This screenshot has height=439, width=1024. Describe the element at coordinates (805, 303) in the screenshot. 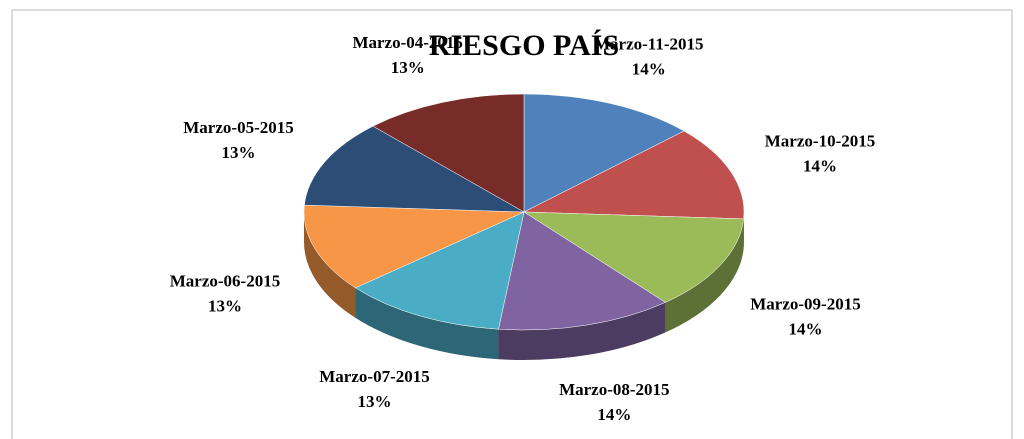

I see `slice-label: Marzo-09-2015` at that location.